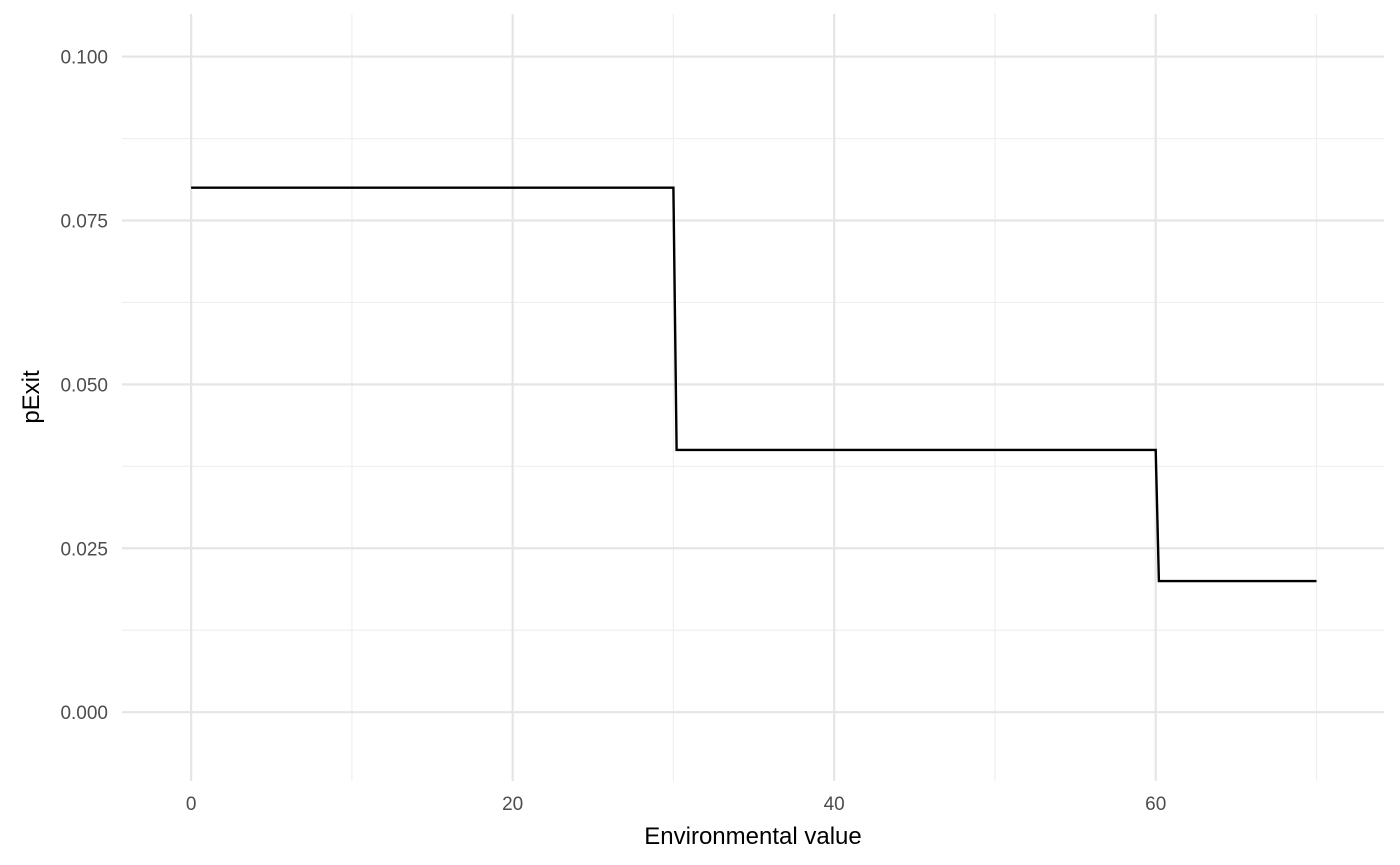 The height and width of the screenshot is (865, 1400). I want to click on x-tick-label: 40, so click(834, 804).